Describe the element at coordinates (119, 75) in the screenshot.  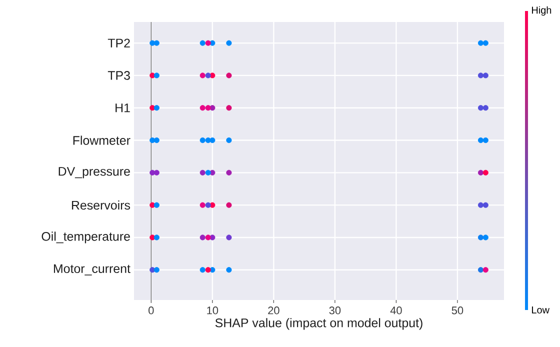
I see `y-tick-label: TP3` at that location.